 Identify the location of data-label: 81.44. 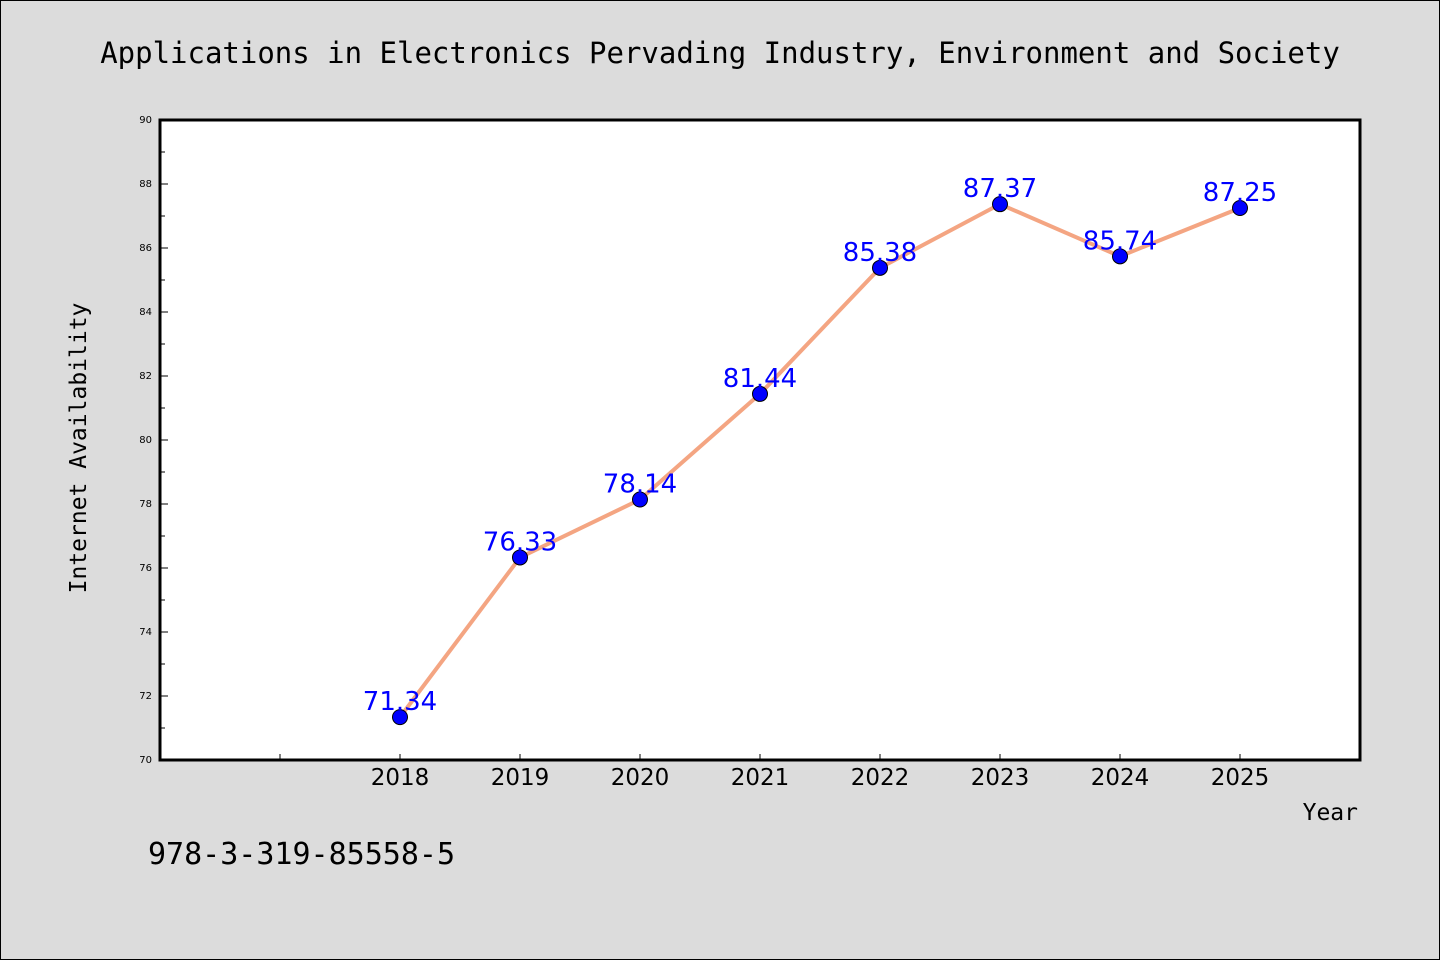
(760, 379).